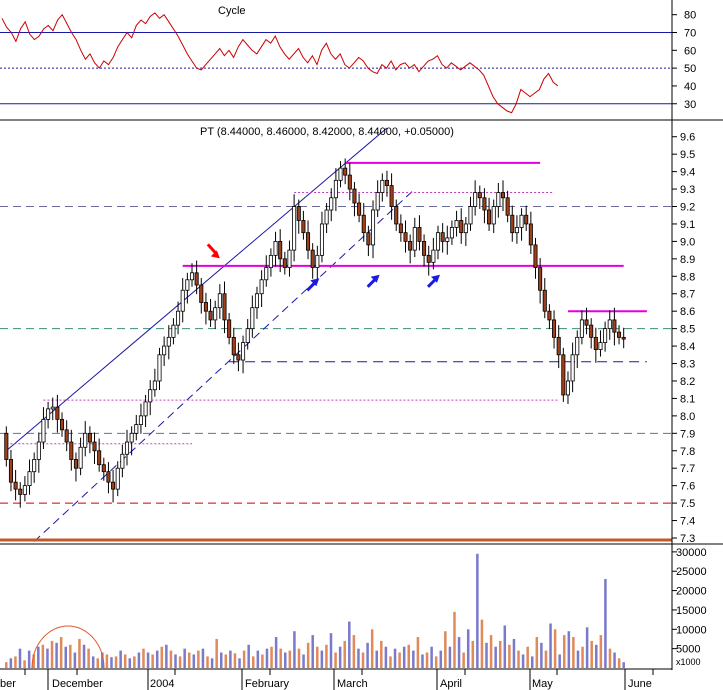  I want to click on price-tick-label: 8.9, so click(687, 260).